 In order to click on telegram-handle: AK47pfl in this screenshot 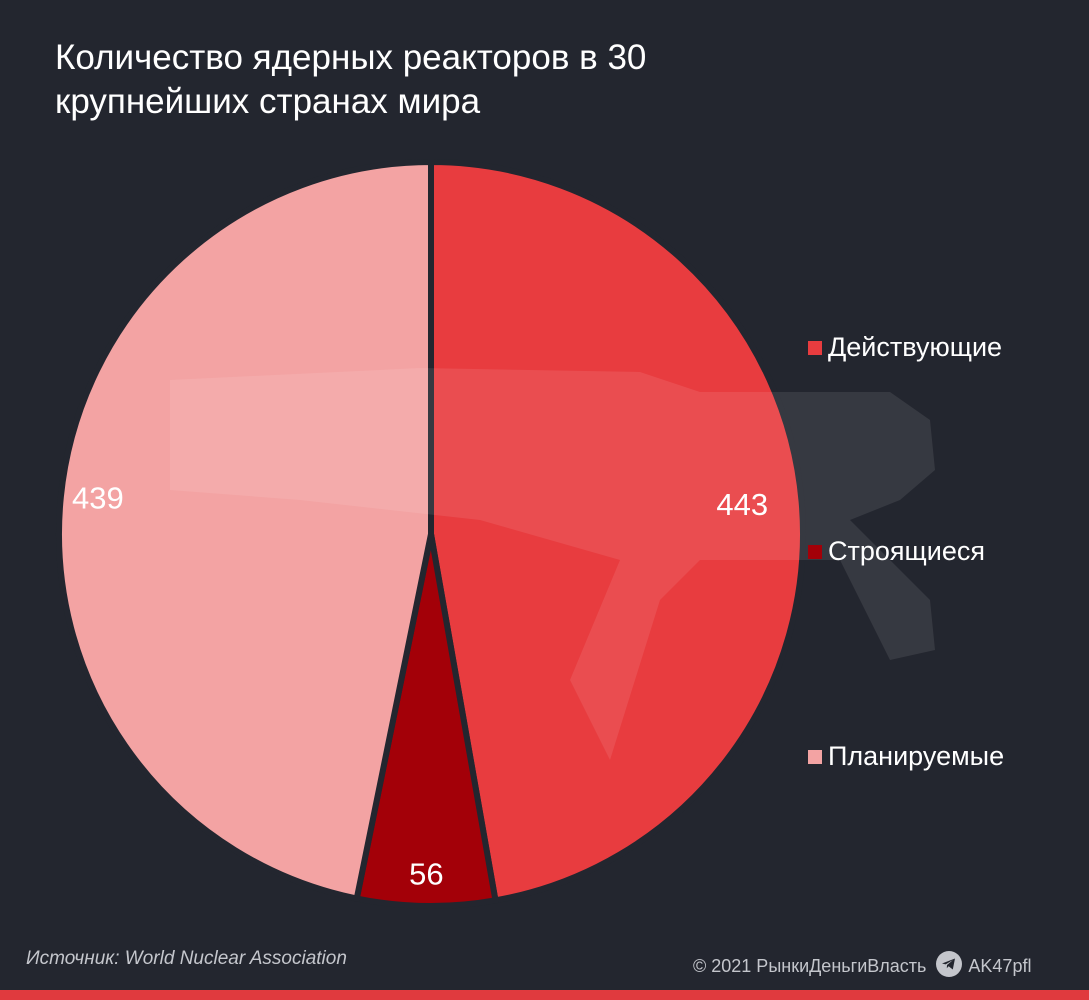, I will do `click(1000, 966)`.